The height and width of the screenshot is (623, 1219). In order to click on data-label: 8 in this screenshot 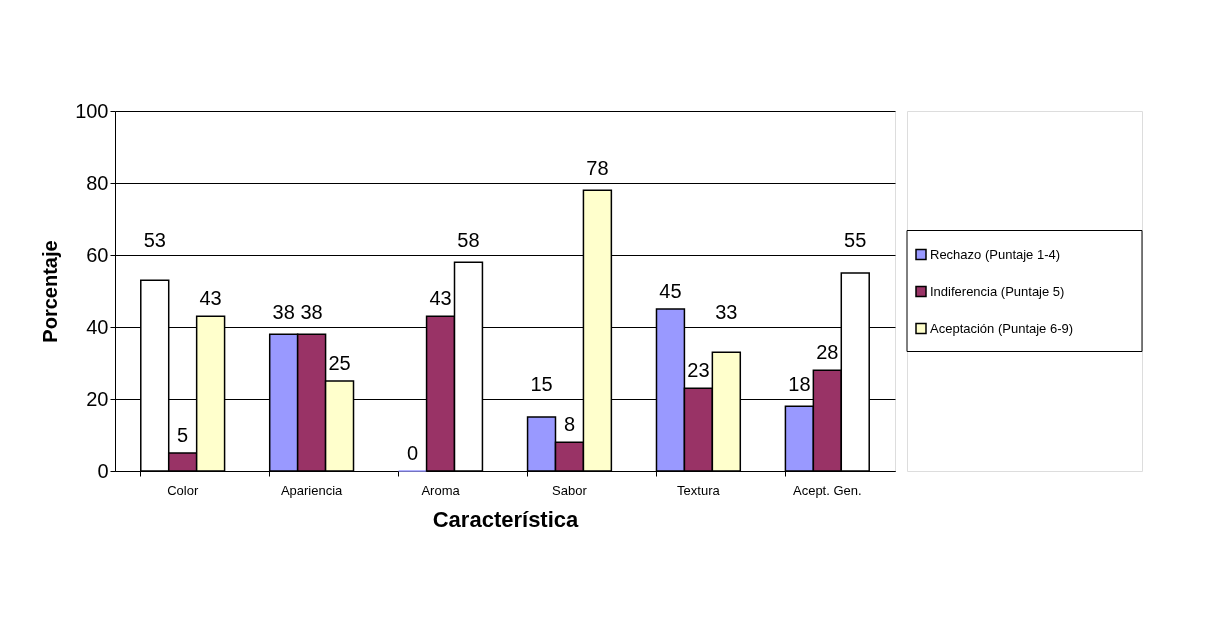, I will do `click(569, 424)`.